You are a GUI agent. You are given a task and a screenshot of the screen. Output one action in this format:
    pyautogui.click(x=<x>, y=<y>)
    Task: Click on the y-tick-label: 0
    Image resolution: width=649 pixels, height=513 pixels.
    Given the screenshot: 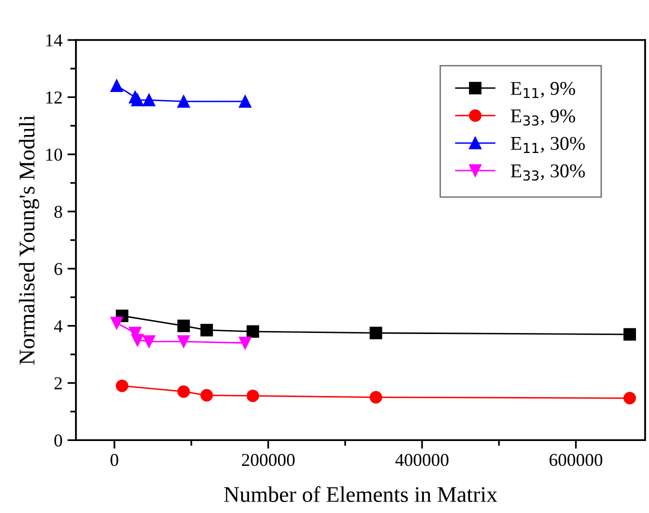 What is the action you would take?
    pyautogui.click(x=58, y=440)
    